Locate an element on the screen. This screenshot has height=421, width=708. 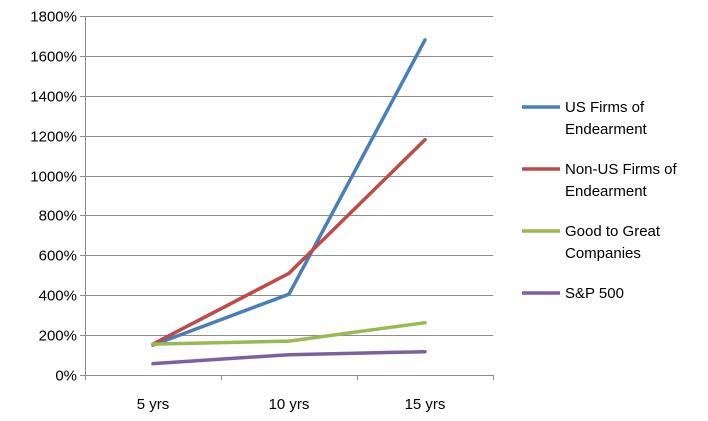
y-tick-label: 200% is located at coordinates (58, 336).